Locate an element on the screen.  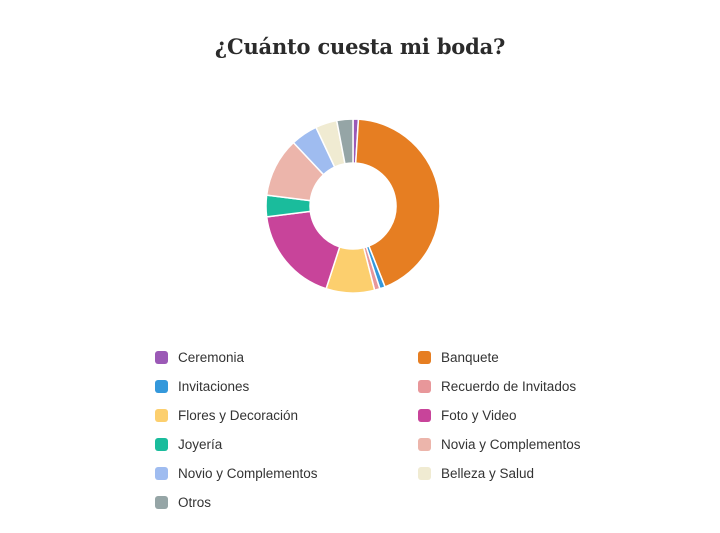
legend-item-otros: Otros is located at coordinates (183, 502).